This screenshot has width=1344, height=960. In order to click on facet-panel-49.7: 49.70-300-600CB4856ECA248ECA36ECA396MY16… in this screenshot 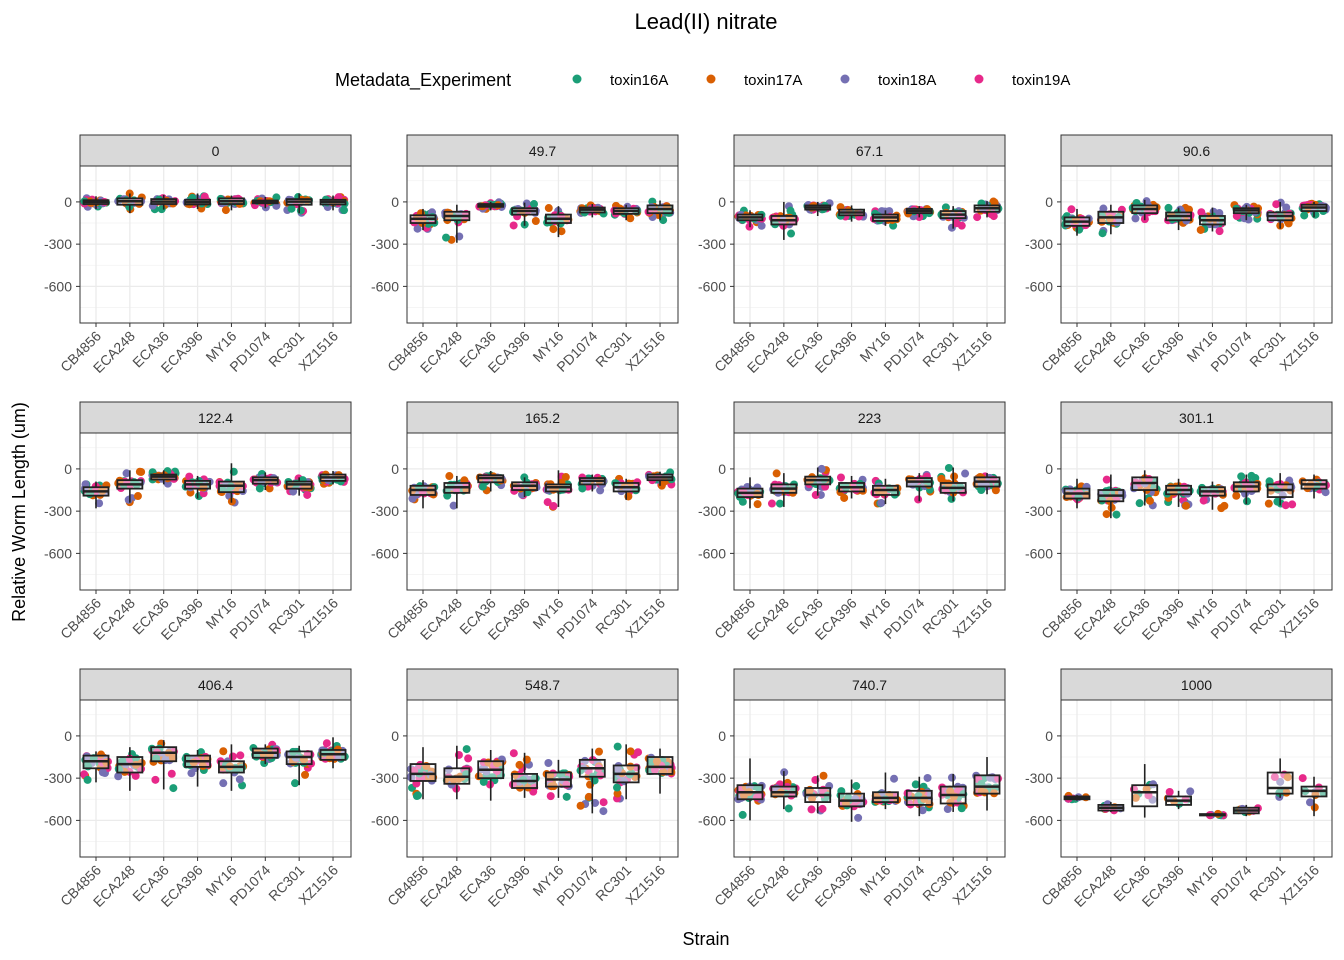, I will do `click(525, 255)`.